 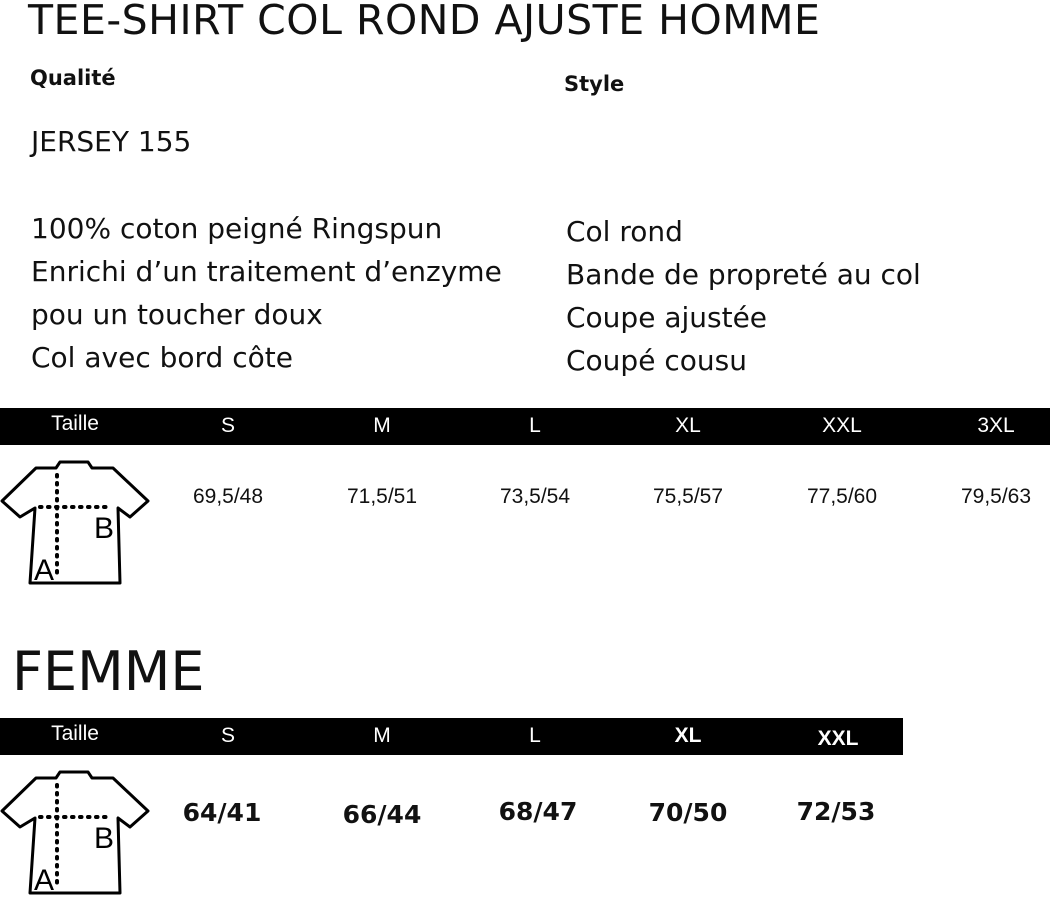 I want to click on measure-value: 66/44, so click(x=382, y=814).